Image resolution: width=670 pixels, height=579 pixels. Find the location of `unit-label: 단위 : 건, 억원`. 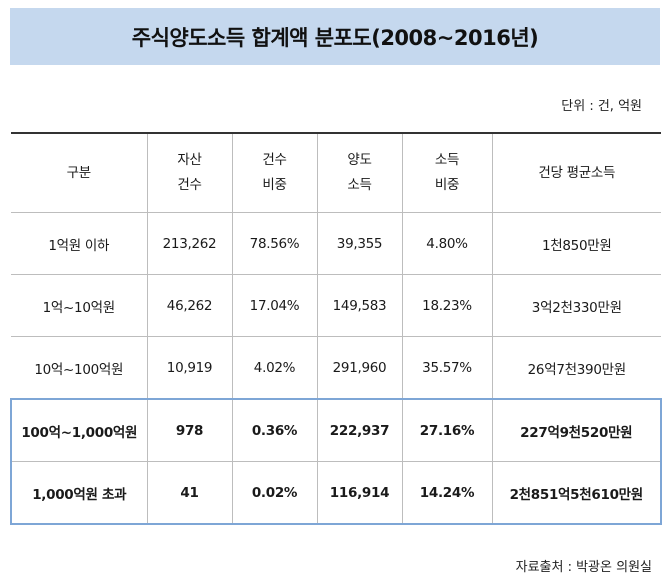

unit-label: 단위 : 건, 억원 is located at coordinates (601, 106).